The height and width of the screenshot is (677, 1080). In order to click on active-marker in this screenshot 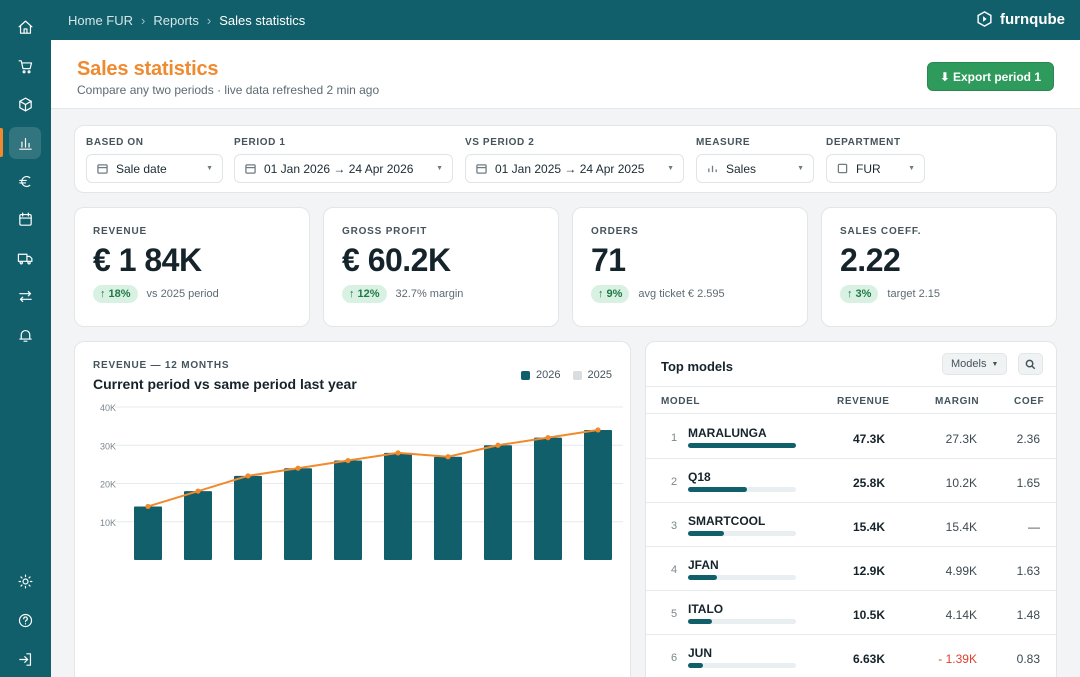, I will do `click(1, 142)`.